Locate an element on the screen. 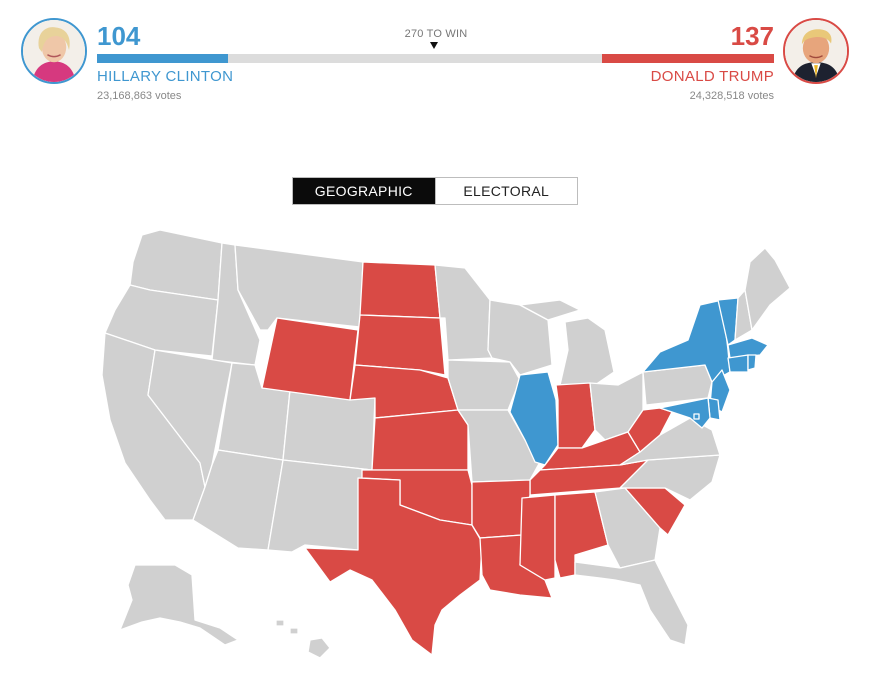 This screenshot has height=673, width=872. state-fl is located at coordinates (631, 602).